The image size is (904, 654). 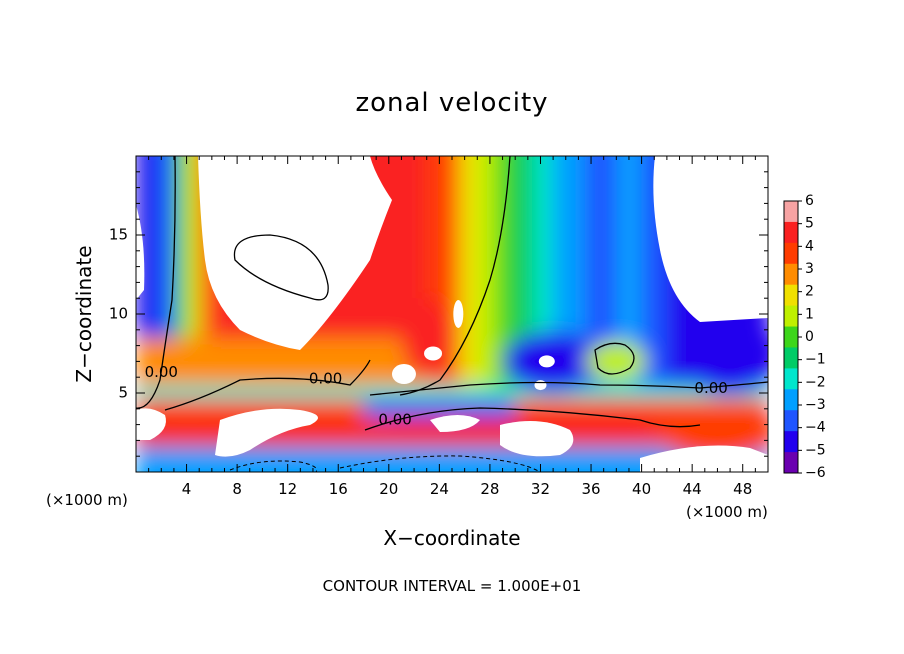 I want to click on contour-labels: 0.00 0.00 0.00 0.00, so click(x=436, y=395).